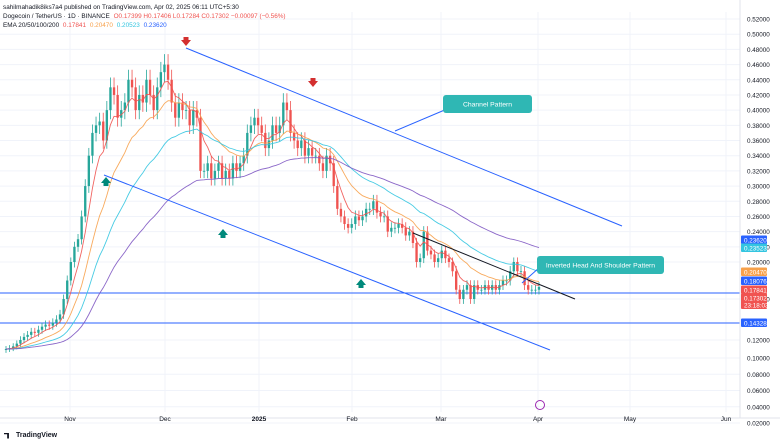  Describe the element at coordinates (313, 82) in the screenshot. I see `down-arrow-icon` at that location.